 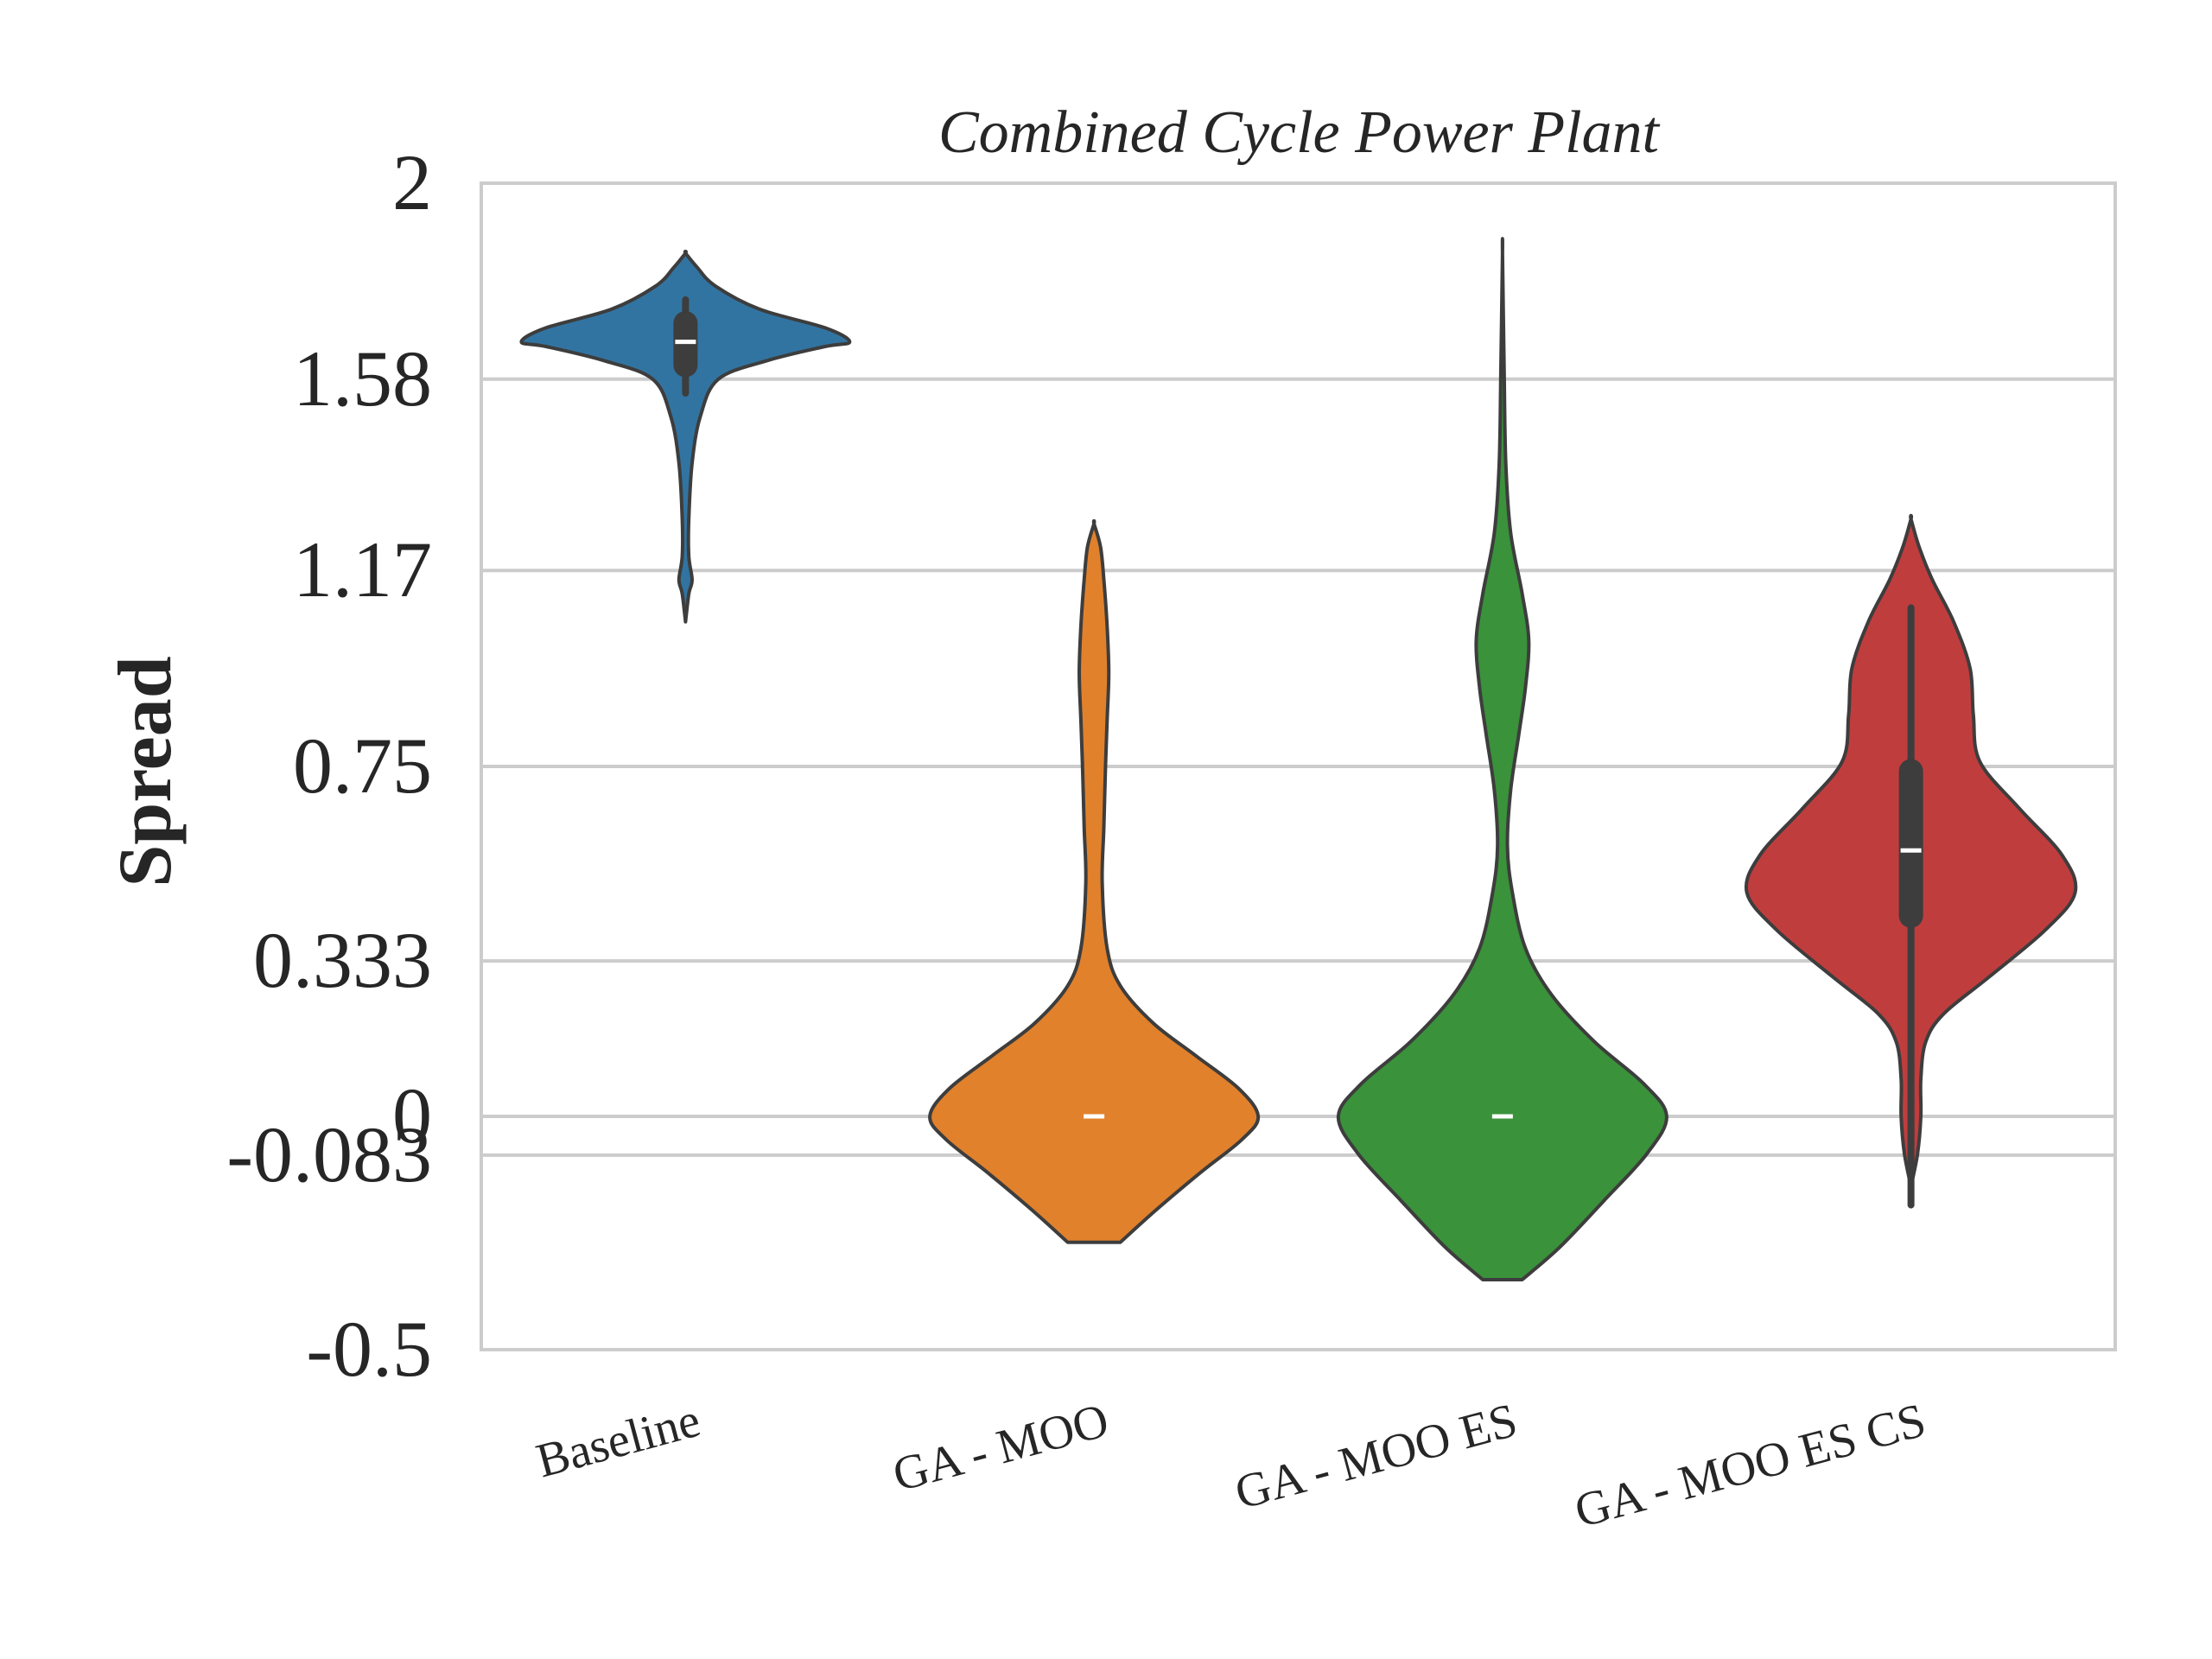 What do you see at coordinates (412, 1115) in the screenshot?
I see `y-tick-label: 0` at bounding box center [412, 1115].